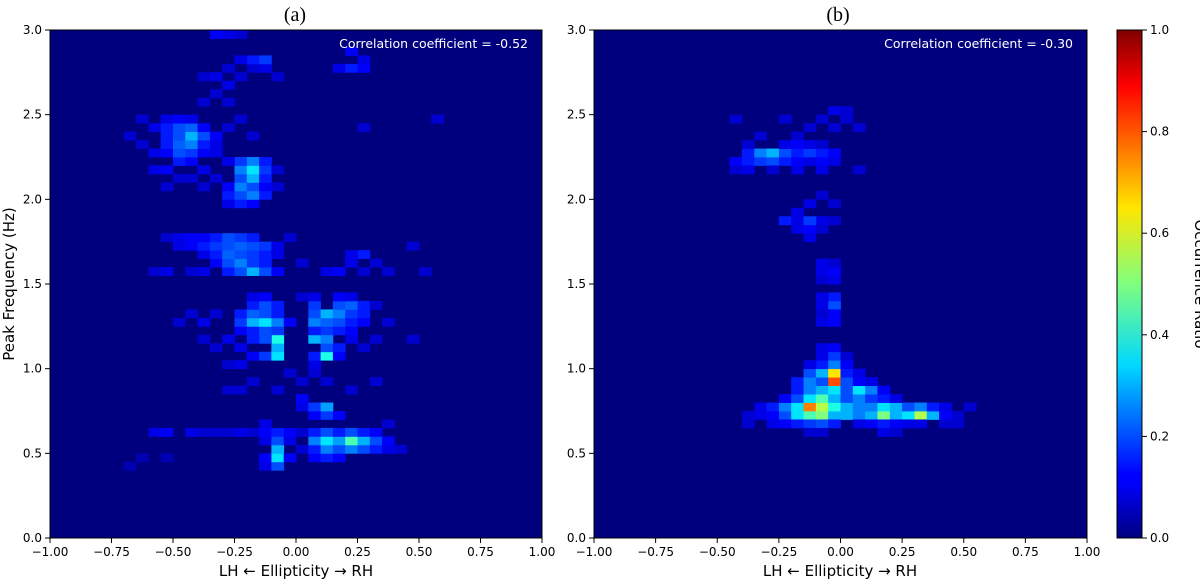  What do you see at coordinates (1159, 132) in the screenshot?
I see `colorbar-tick-label: 0.8` at bounding box center [1159, 132].